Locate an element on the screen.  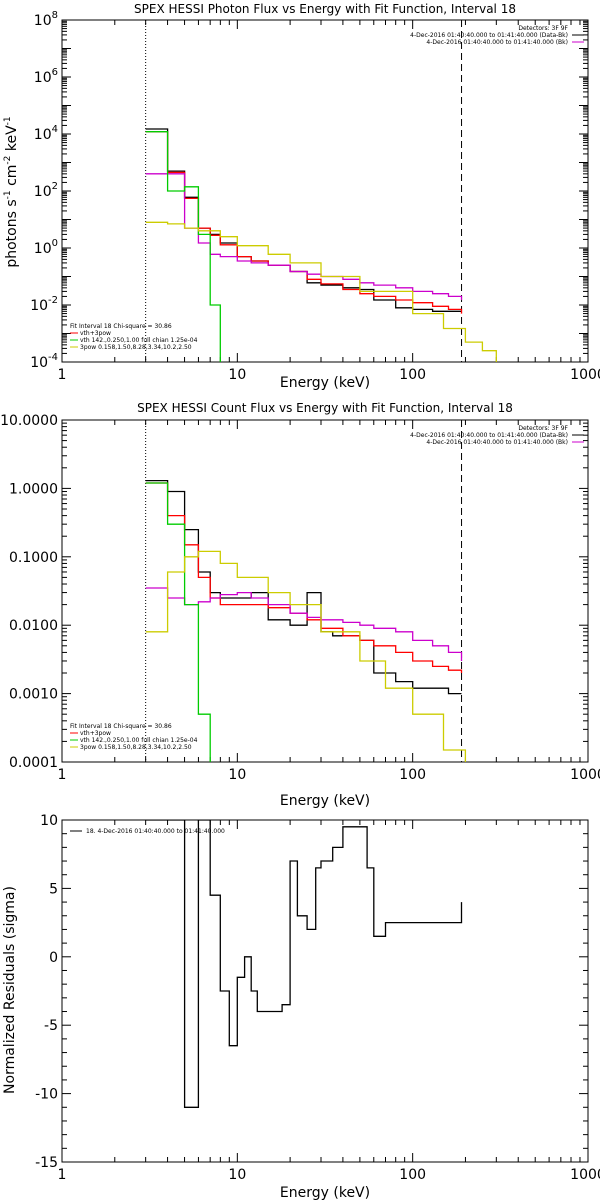
chart-2-ytick-label: -10 is located at coordinates (46, 1095).